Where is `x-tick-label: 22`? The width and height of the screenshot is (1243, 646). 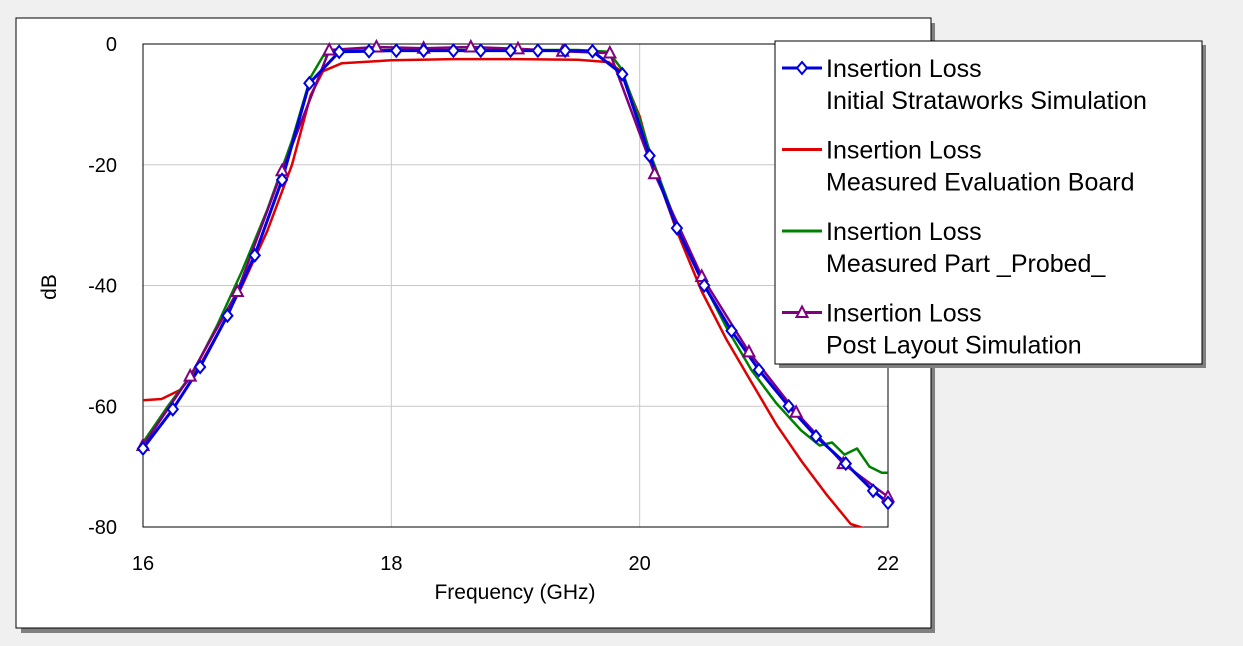 x-tick-label: 22 is located at coordinates (888, 564).